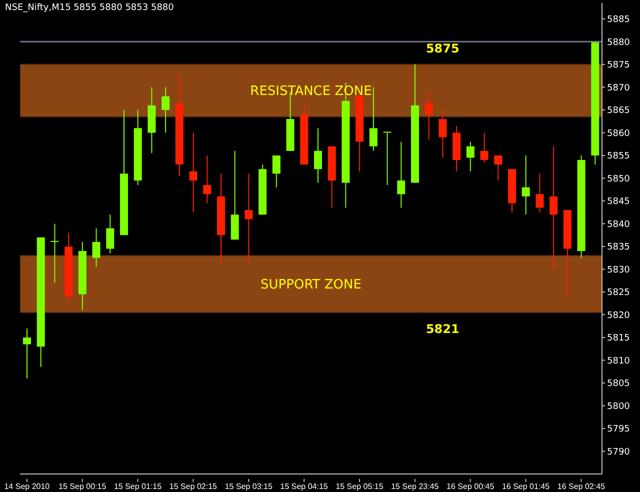 Image resolution: width=640 pixels, height=492 pixels. I want to click on y-tick-label: 5860, so click(618, 133).